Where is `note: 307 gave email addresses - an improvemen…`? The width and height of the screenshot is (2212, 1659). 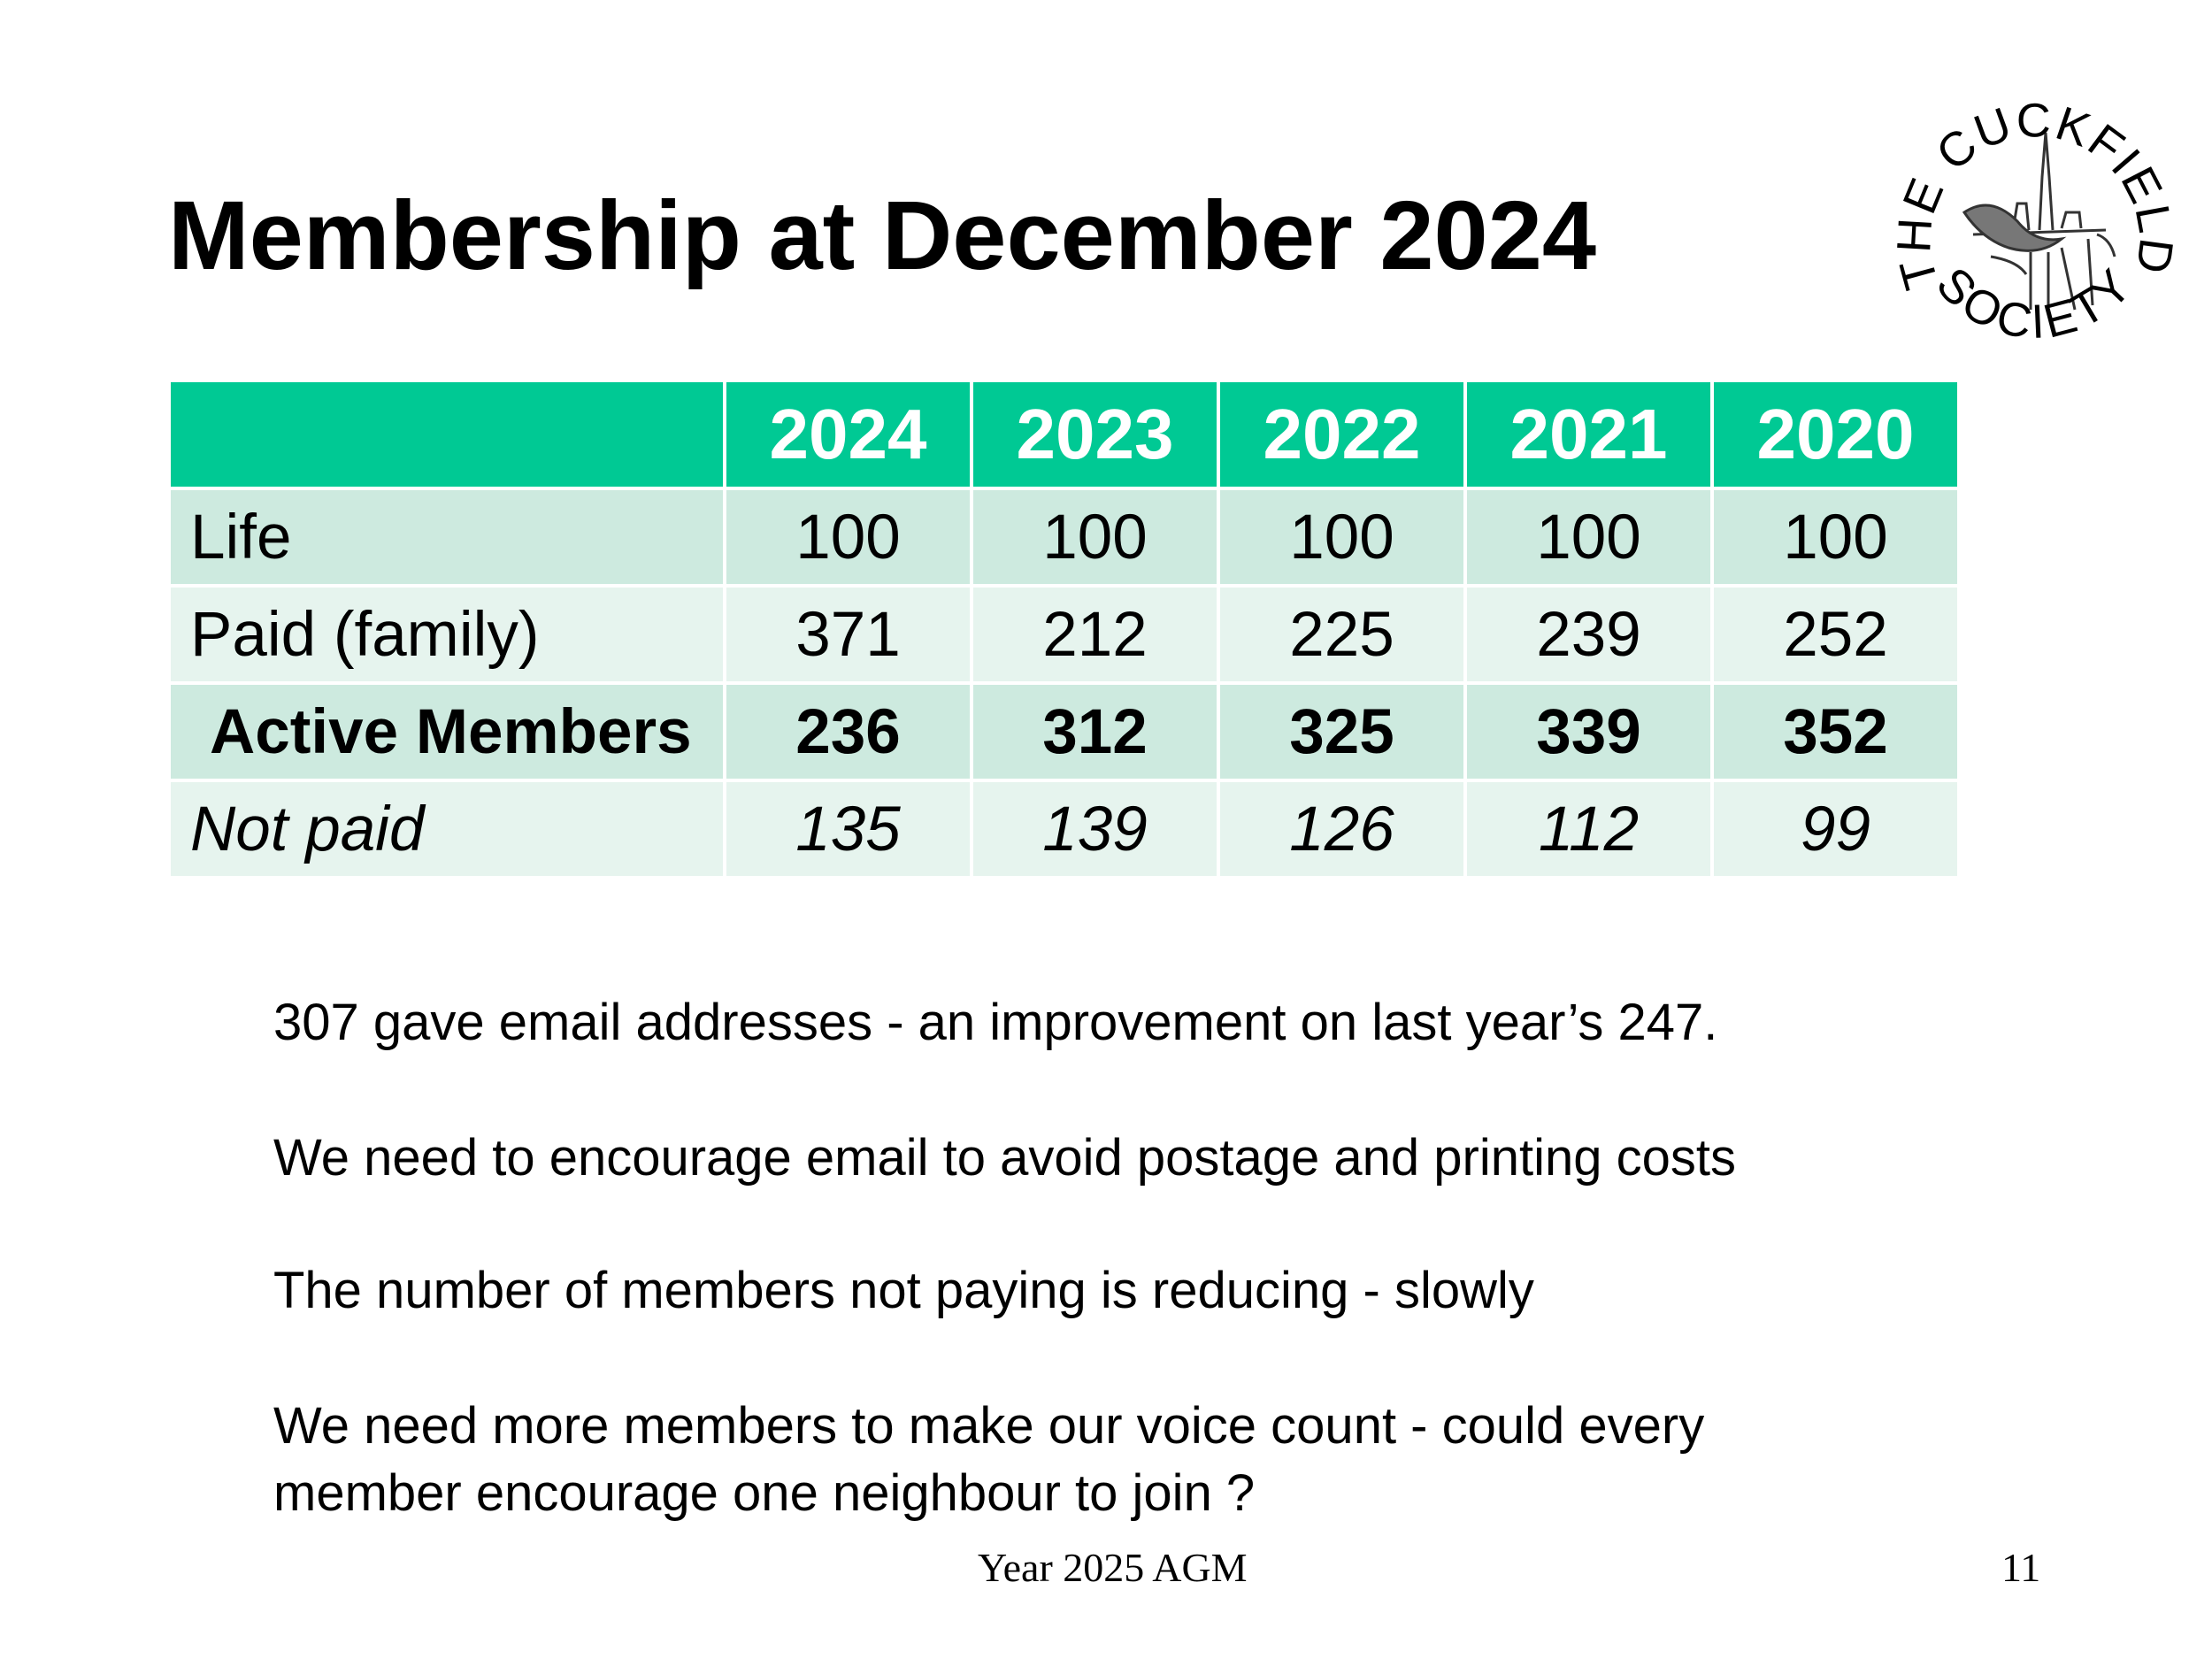
note: 307 gave email addresses - an improvemen… is located at coordinates (995, 1022).